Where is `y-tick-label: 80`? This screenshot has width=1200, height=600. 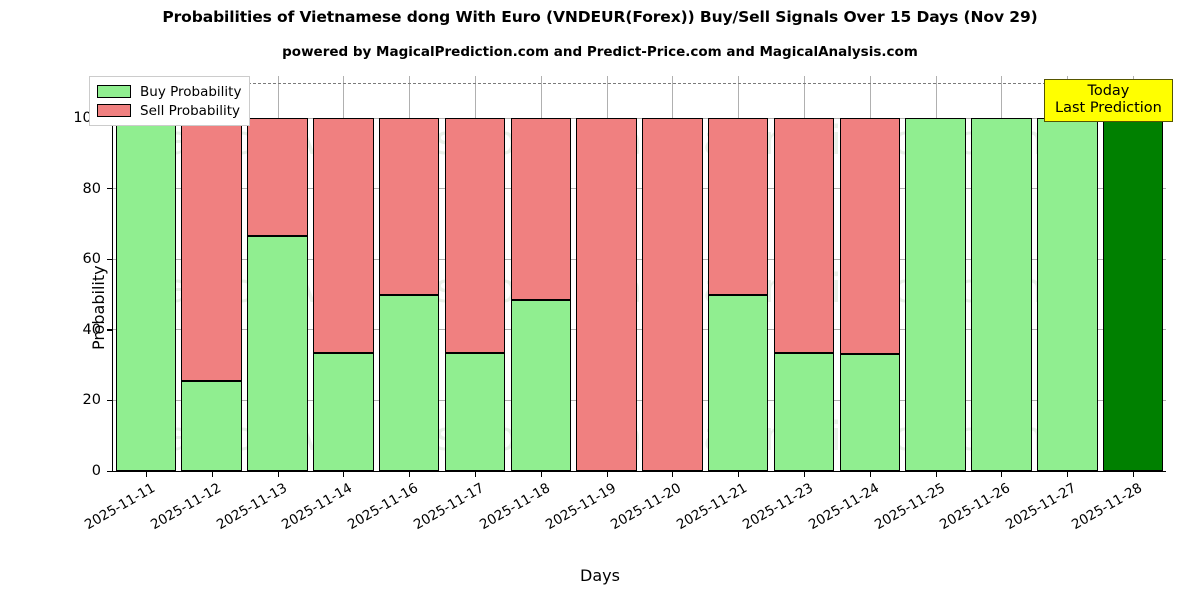
y-tick-label: 80 is located at coordinates (91, 188).